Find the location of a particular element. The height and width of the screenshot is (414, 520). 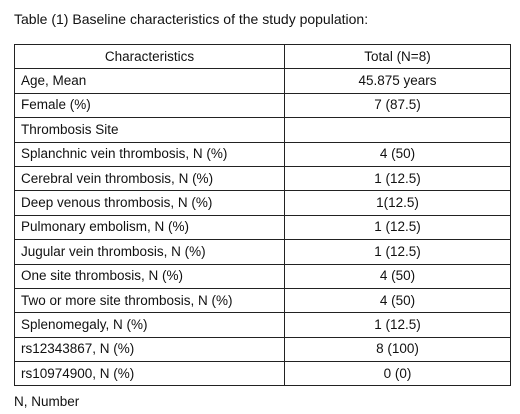

row-label: Cerebral vein thrombosis, N (%) is located at coordinates (149, 178).